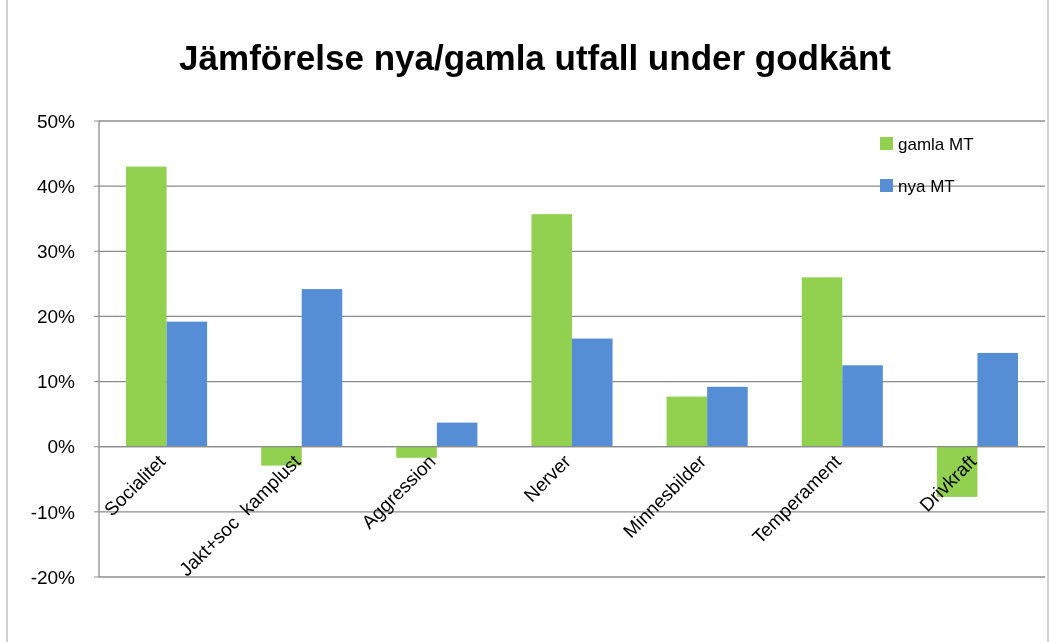 Image resolution: width=1050 pixels, height=642 pixels. I want to click on y-tick-label: 50%, so click(56, 121).